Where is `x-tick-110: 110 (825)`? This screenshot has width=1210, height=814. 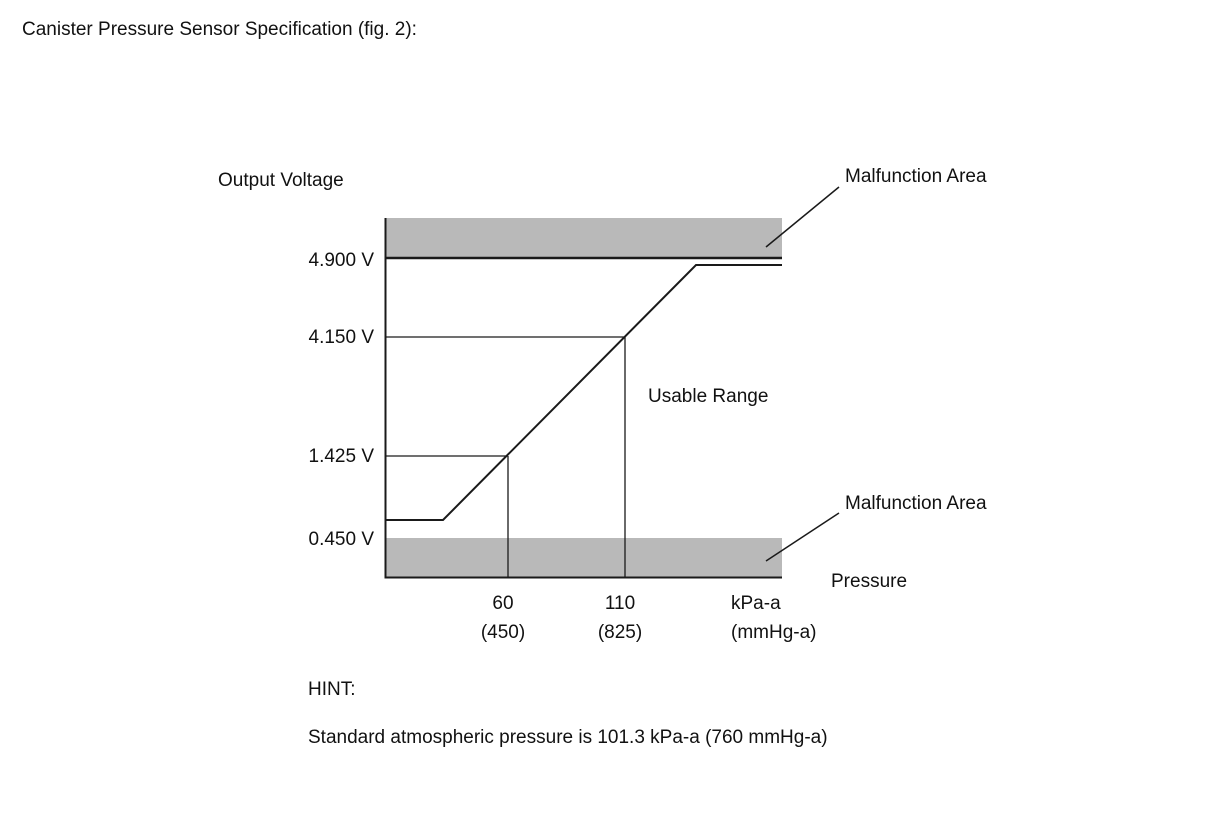
x-tick-110: 110 (825) is located at coordinates (620, 618).